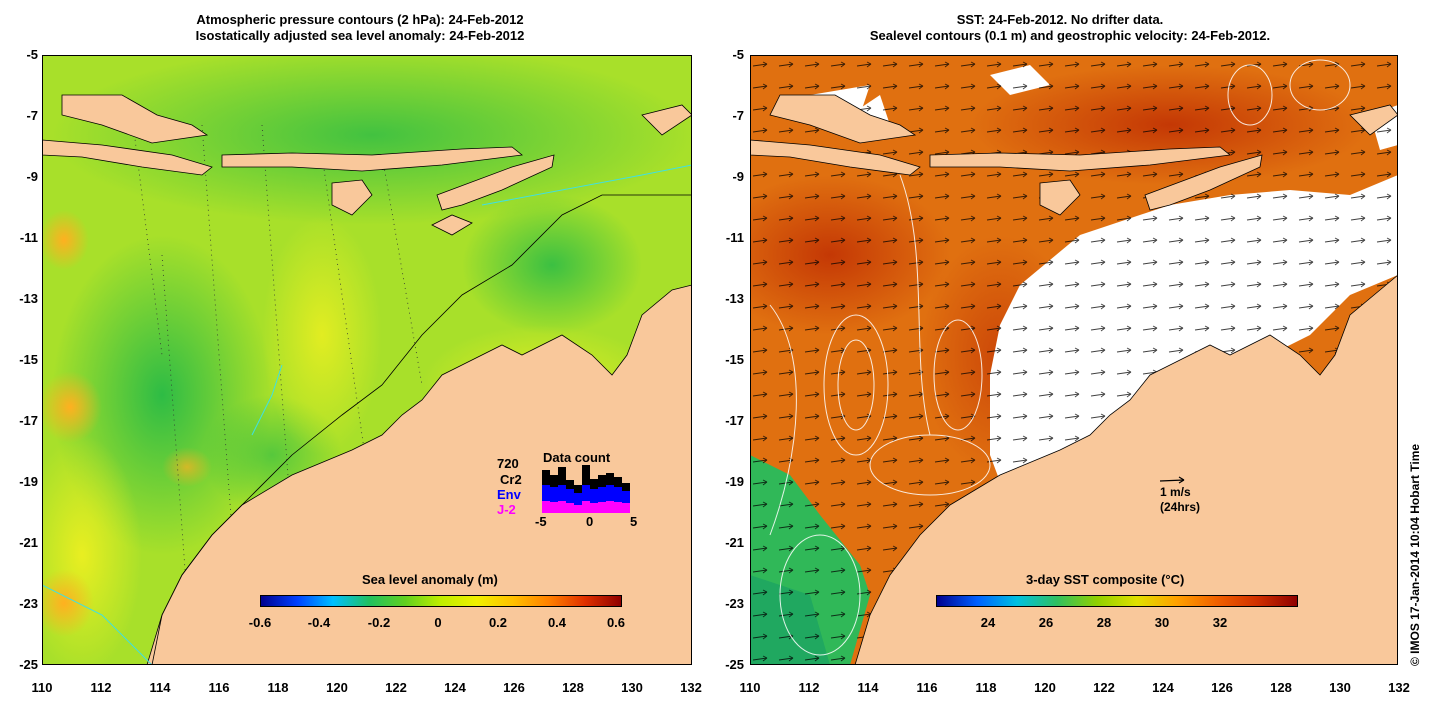 The height and width of the screenshot is (710, 1440). I want to click on sla-colorbar-label: Sea level anomaly (m), so click(430, 579).